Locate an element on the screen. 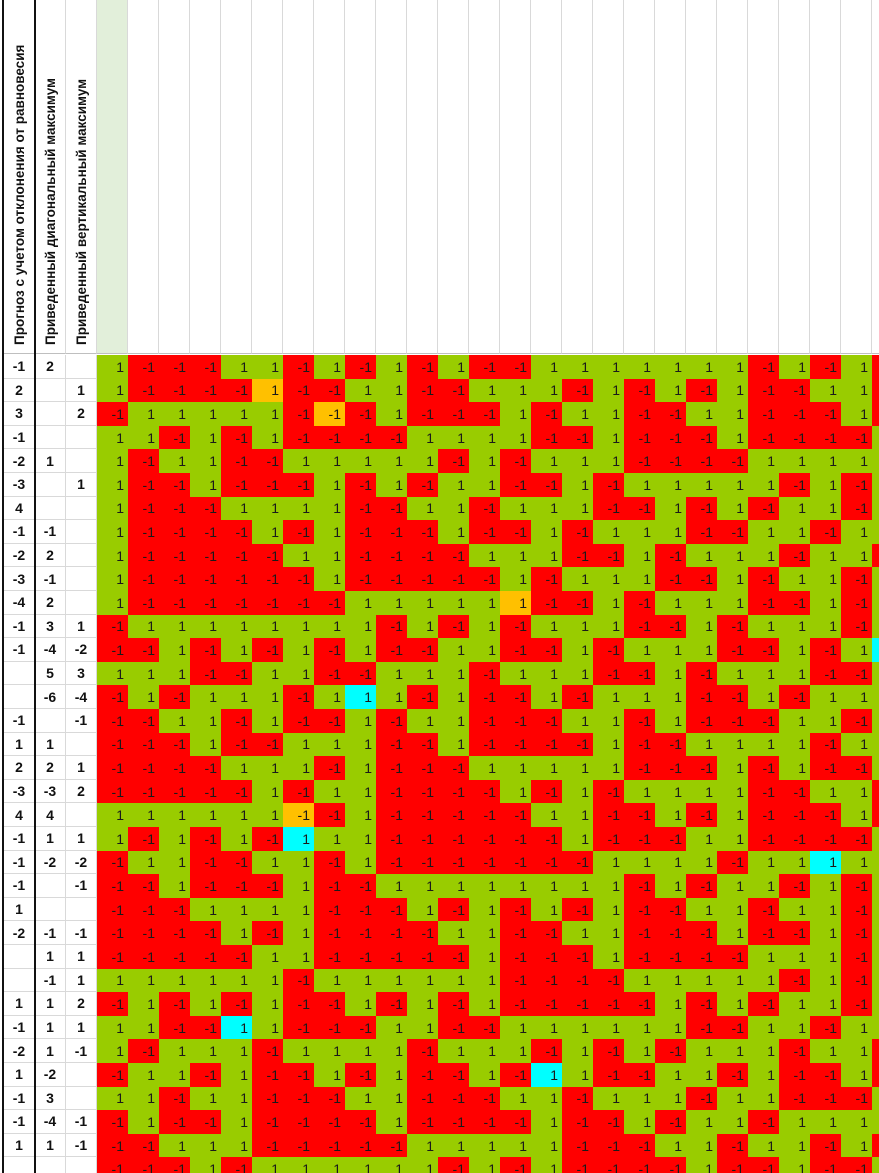 The image size is (879, 1173). column-header: Приведенный диагональный максимум is located at coordinates (50, 177).